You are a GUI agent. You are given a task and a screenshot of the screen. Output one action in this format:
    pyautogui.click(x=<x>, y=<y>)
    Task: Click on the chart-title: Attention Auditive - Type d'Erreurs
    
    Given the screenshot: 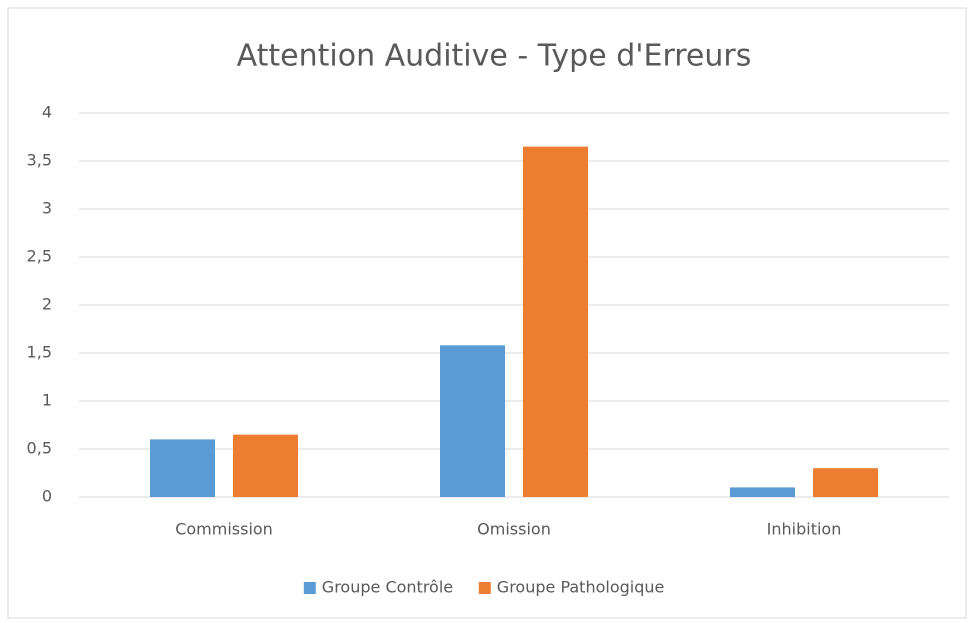 What is the action you would take?
    pyautogui.click(x=494, y=56)
    